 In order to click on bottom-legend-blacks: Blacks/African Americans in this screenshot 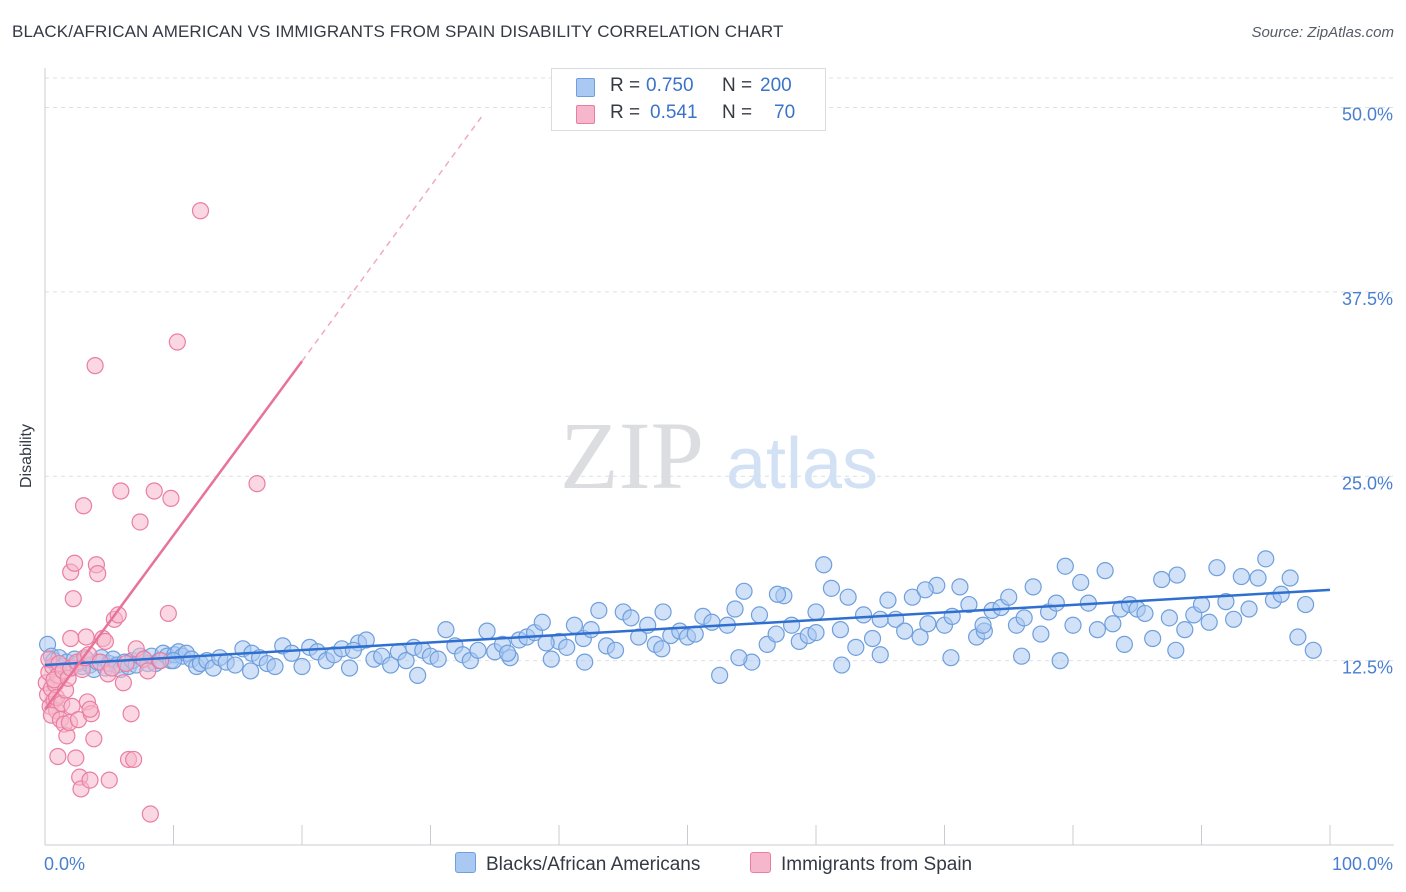, I will do `click(577, 864)`.